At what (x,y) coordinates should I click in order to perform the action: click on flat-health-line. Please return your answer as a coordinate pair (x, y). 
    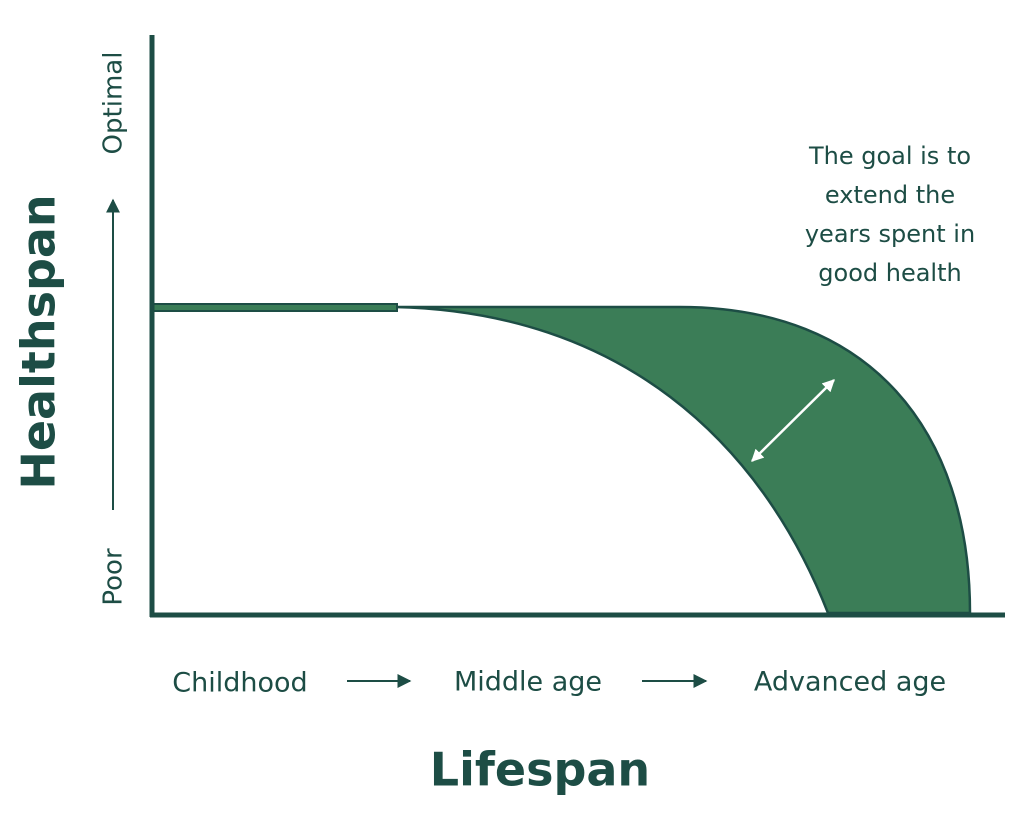
    Looking at the image, I should click on (274, 307).